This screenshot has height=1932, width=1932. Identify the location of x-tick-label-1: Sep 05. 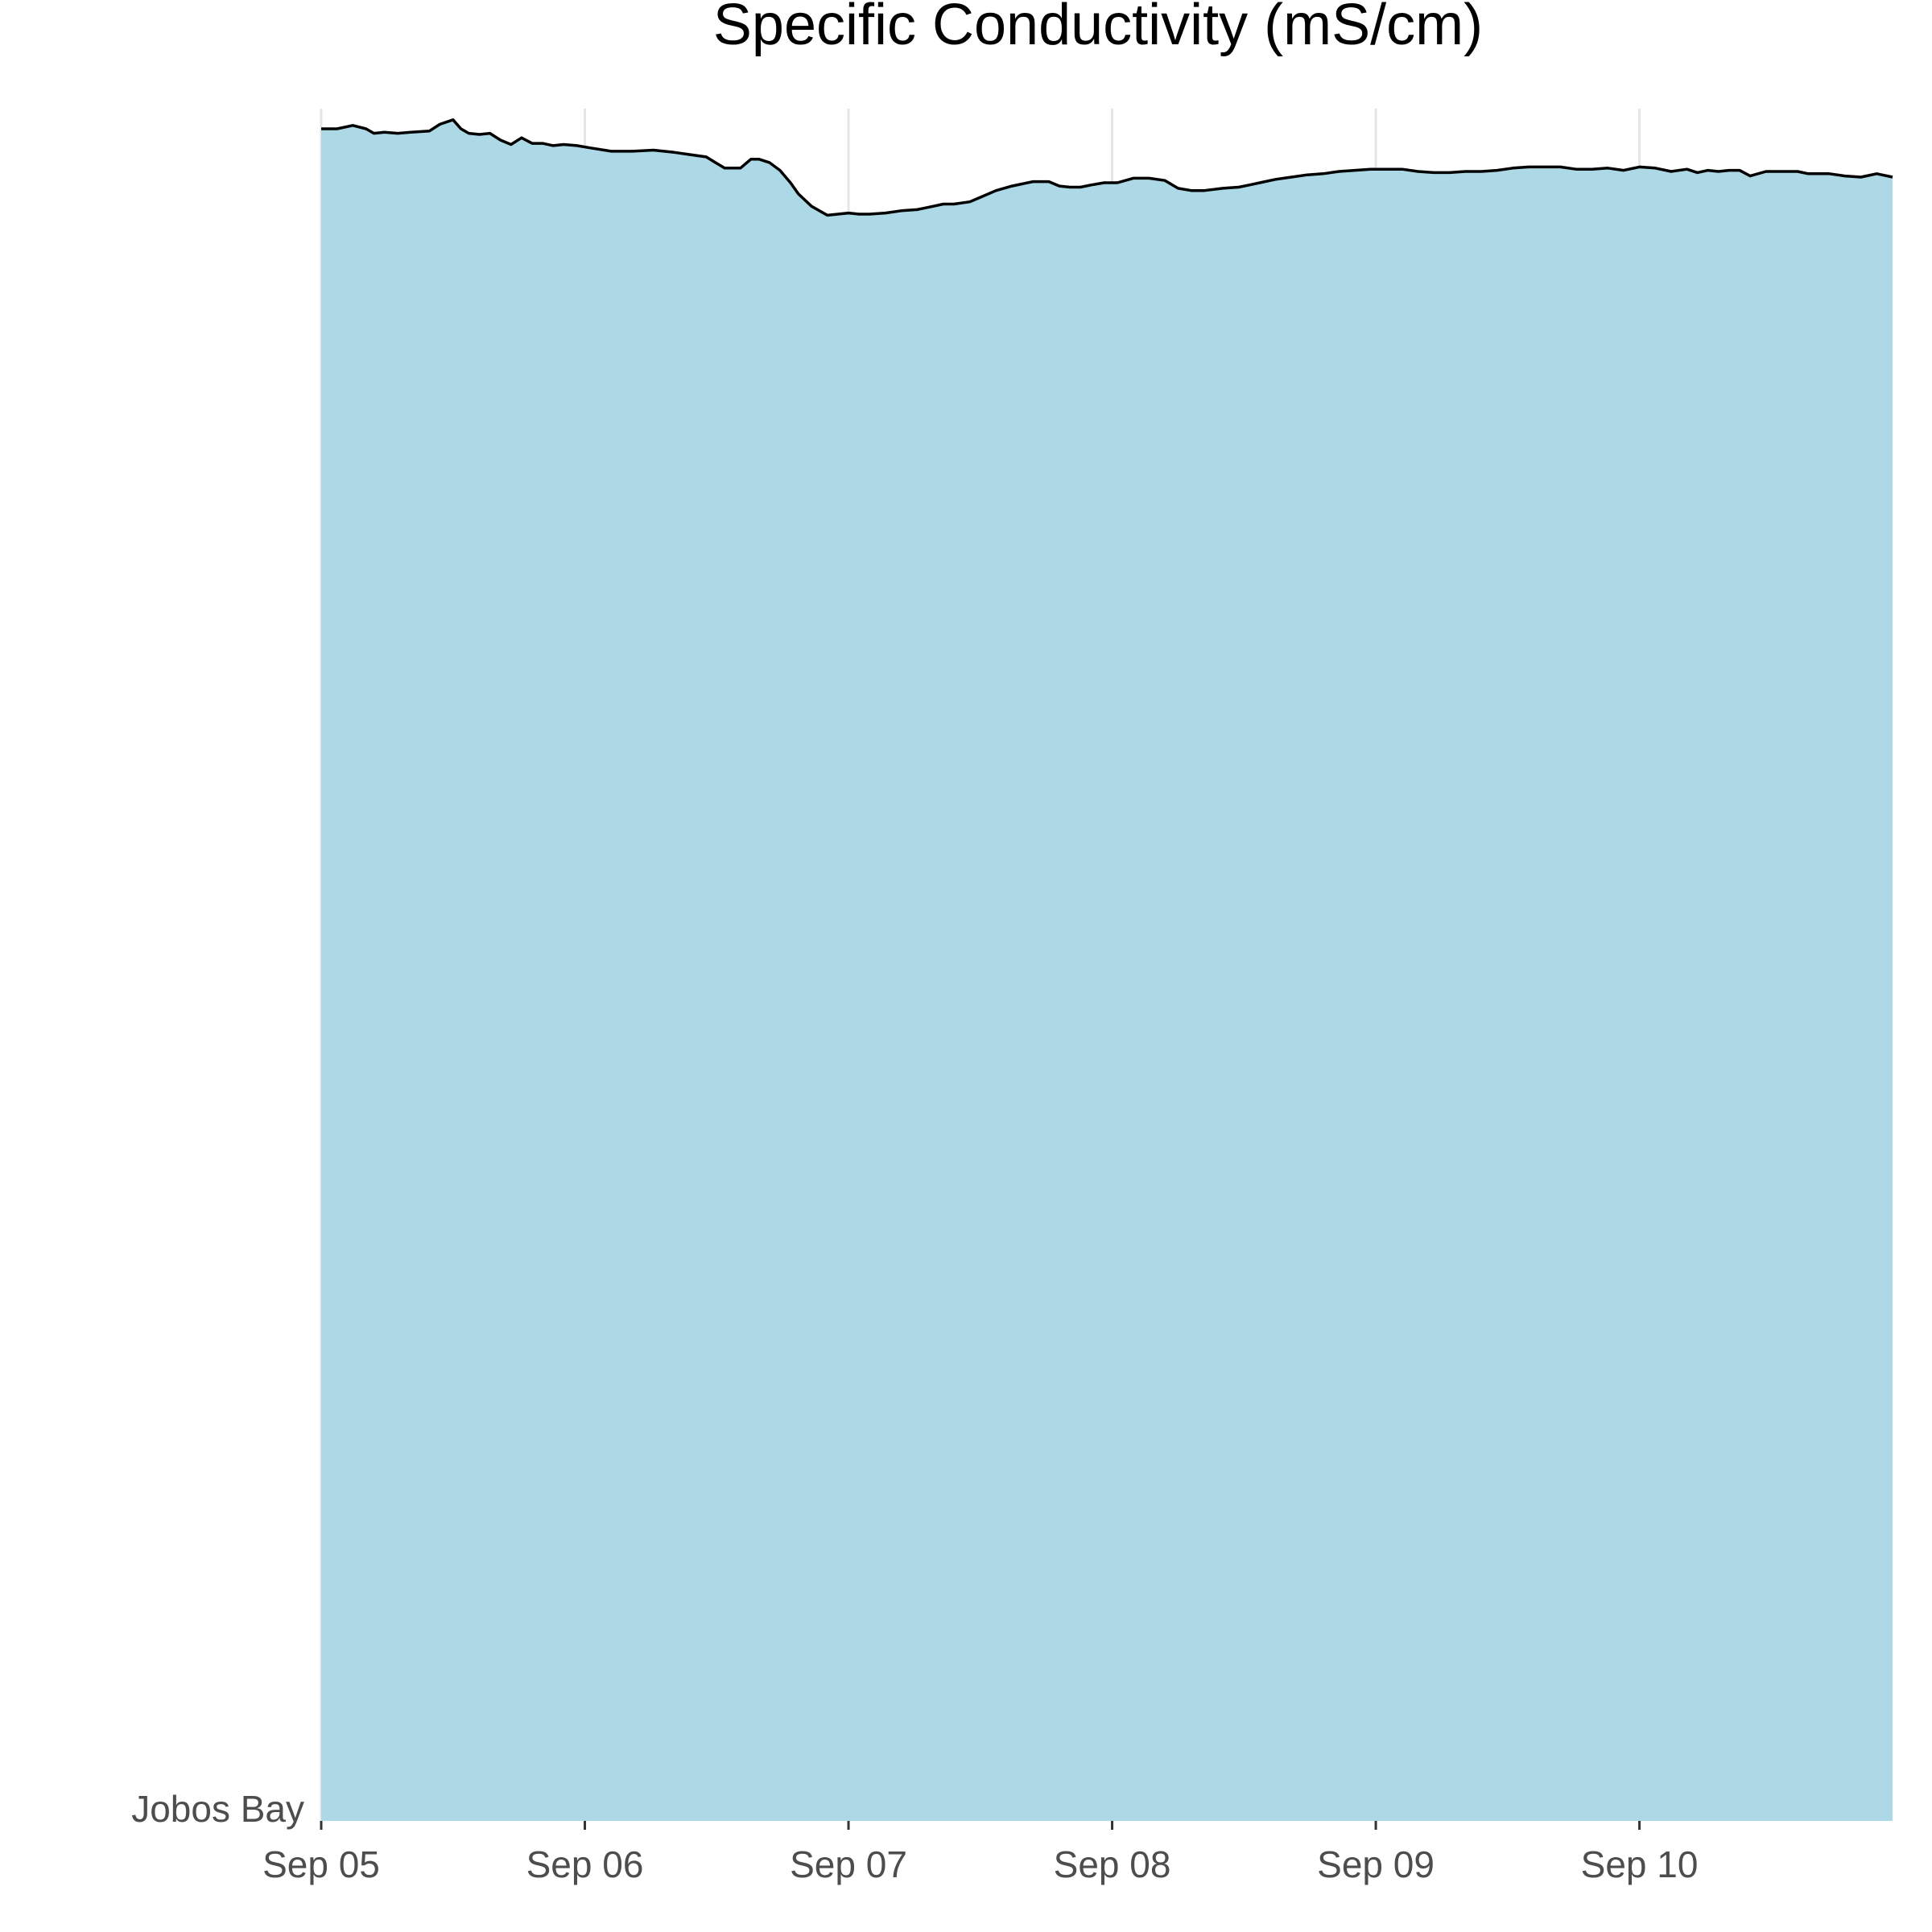
(321, 1864).